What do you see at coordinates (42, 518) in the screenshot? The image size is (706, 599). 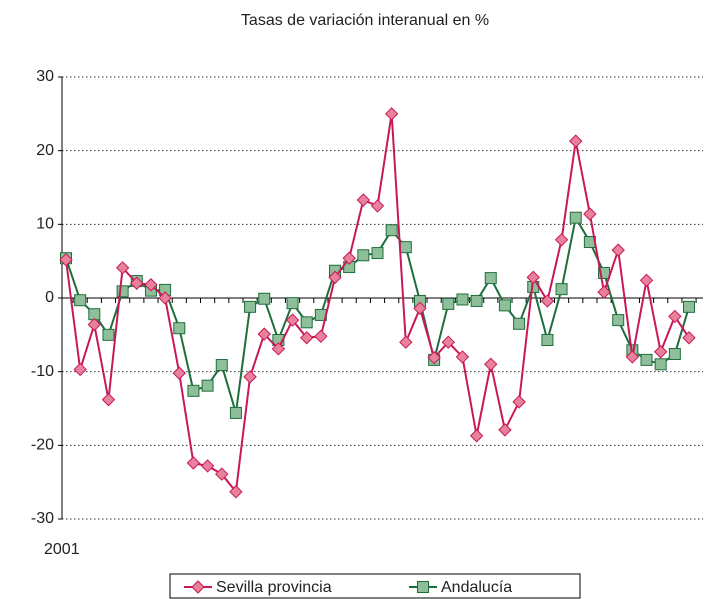 I see `y-tick-label: -30` at bounding box center [42, 518].